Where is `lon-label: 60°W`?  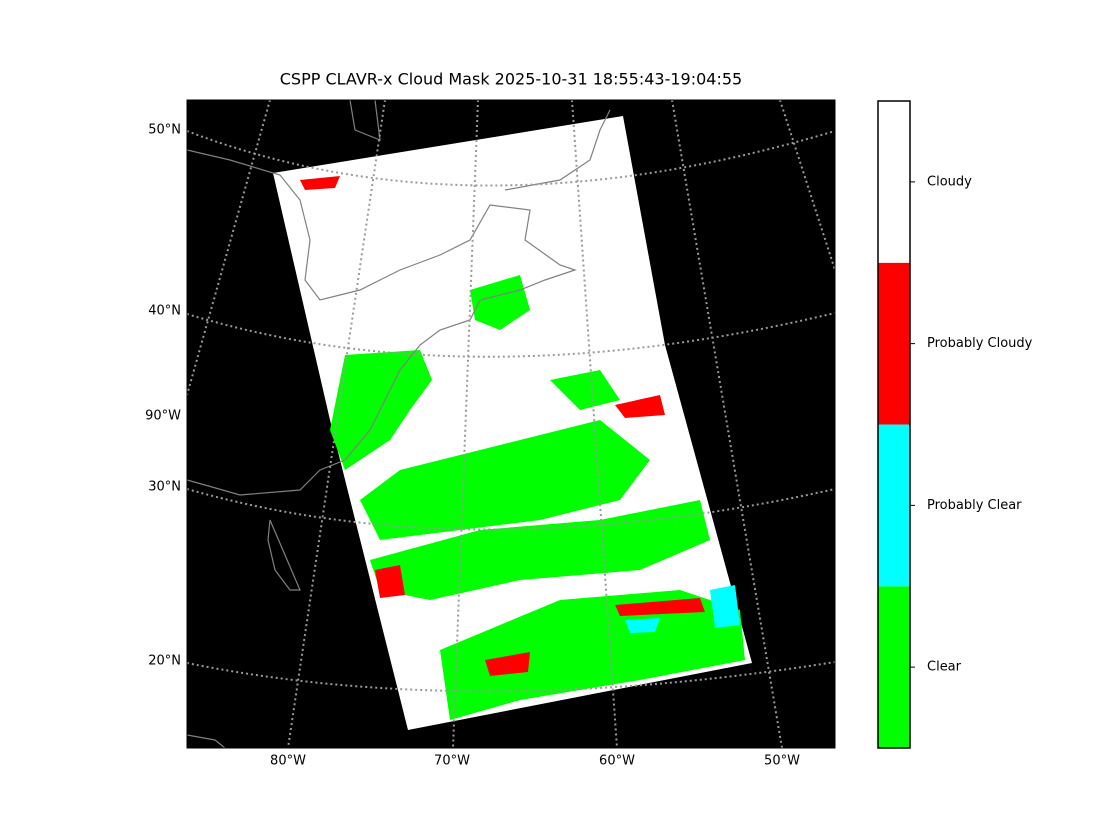
lon-label: 60°W is located at coordinates (617, 761).